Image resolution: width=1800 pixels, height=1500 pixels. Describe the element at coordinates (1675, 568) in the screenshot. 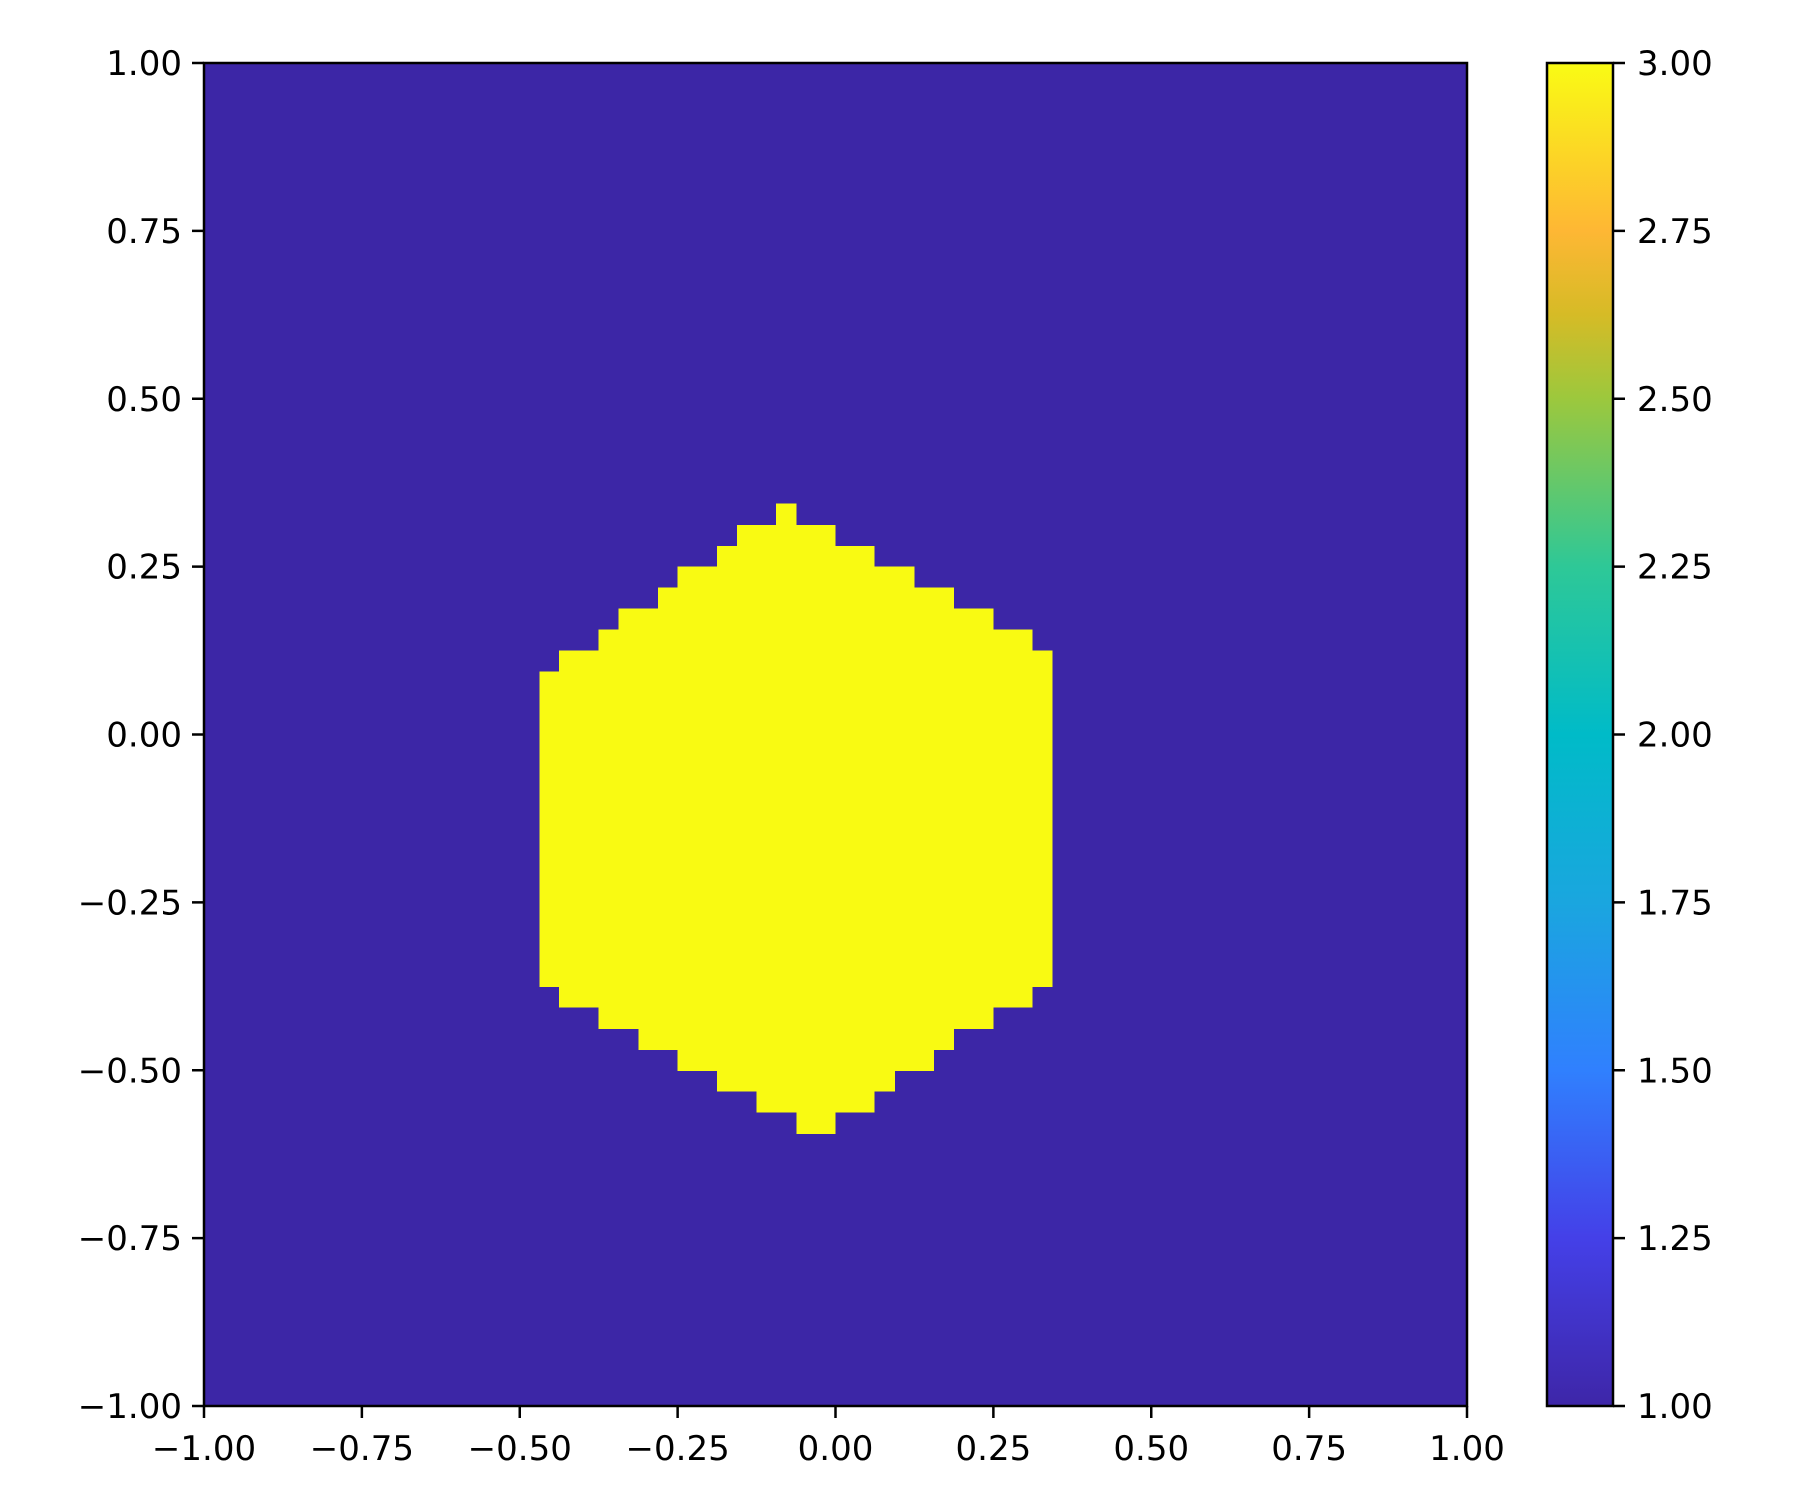

I see `colorbar-tick-label: 2.25` at that location.